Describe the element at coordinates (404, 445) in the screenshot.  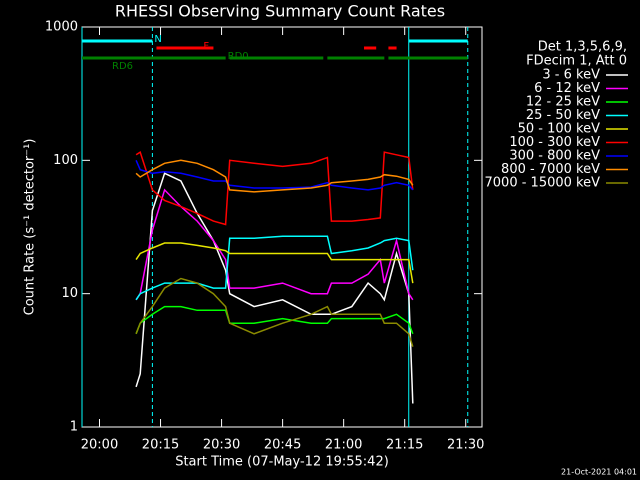
I see `x-tick-label: 21:15` at that location.